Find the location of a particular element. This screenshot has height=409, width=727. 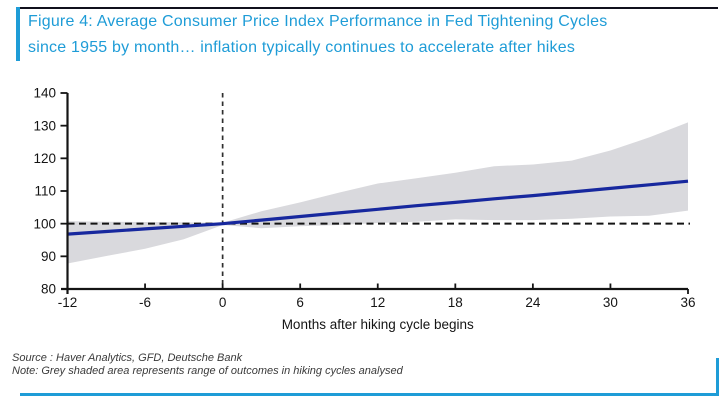

x-tick-label: 24 is located at coordinates (533, 302).